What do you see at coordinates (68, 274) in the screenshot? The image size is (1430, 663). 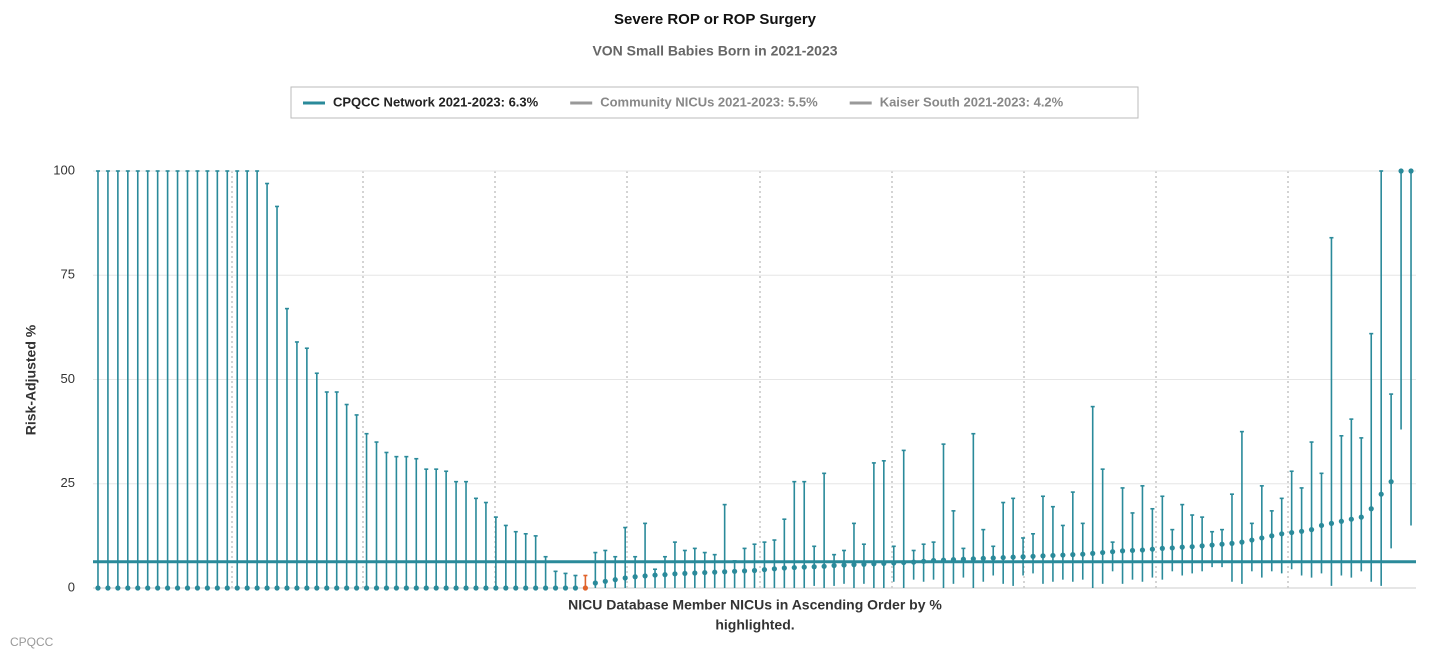 I see `y-tick-label: 75` at bounding box center [68, 274].